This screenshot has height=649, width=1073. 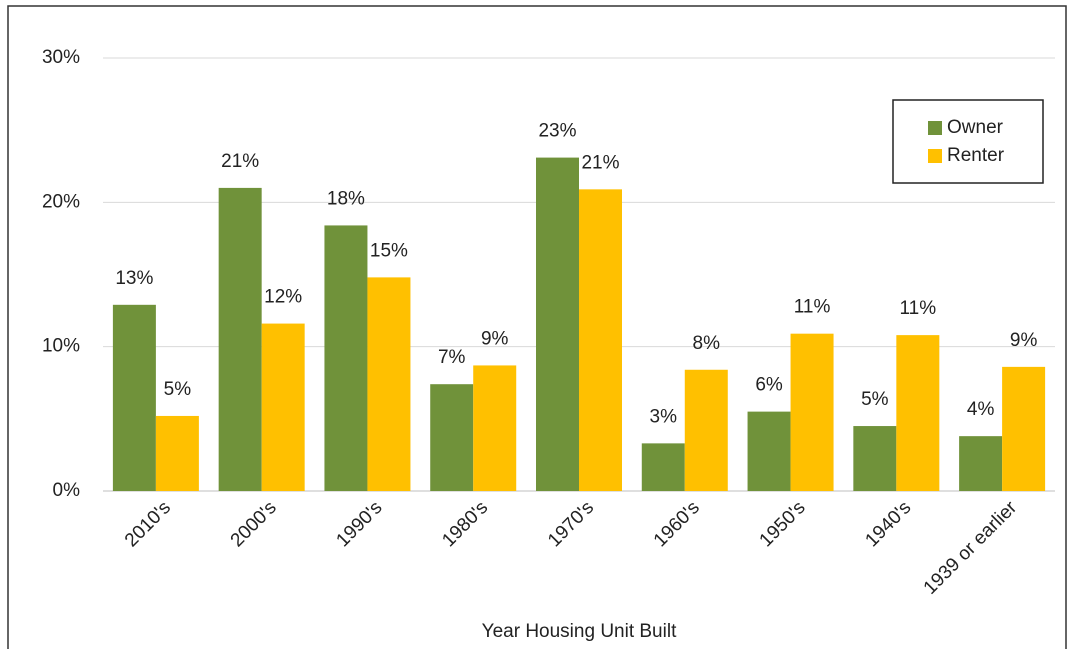 What do you see at coordinates (61, 57) in the screenshot?
I see `y-tick-label: 30%` at bounding box center [61, 57].